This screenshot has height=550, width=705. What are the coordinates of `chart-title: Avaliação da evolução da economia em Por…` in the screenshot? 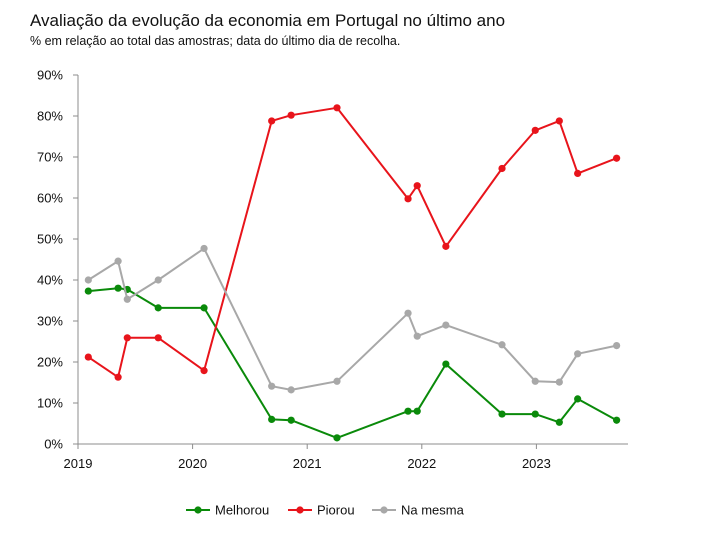 It's located at (268, 20).